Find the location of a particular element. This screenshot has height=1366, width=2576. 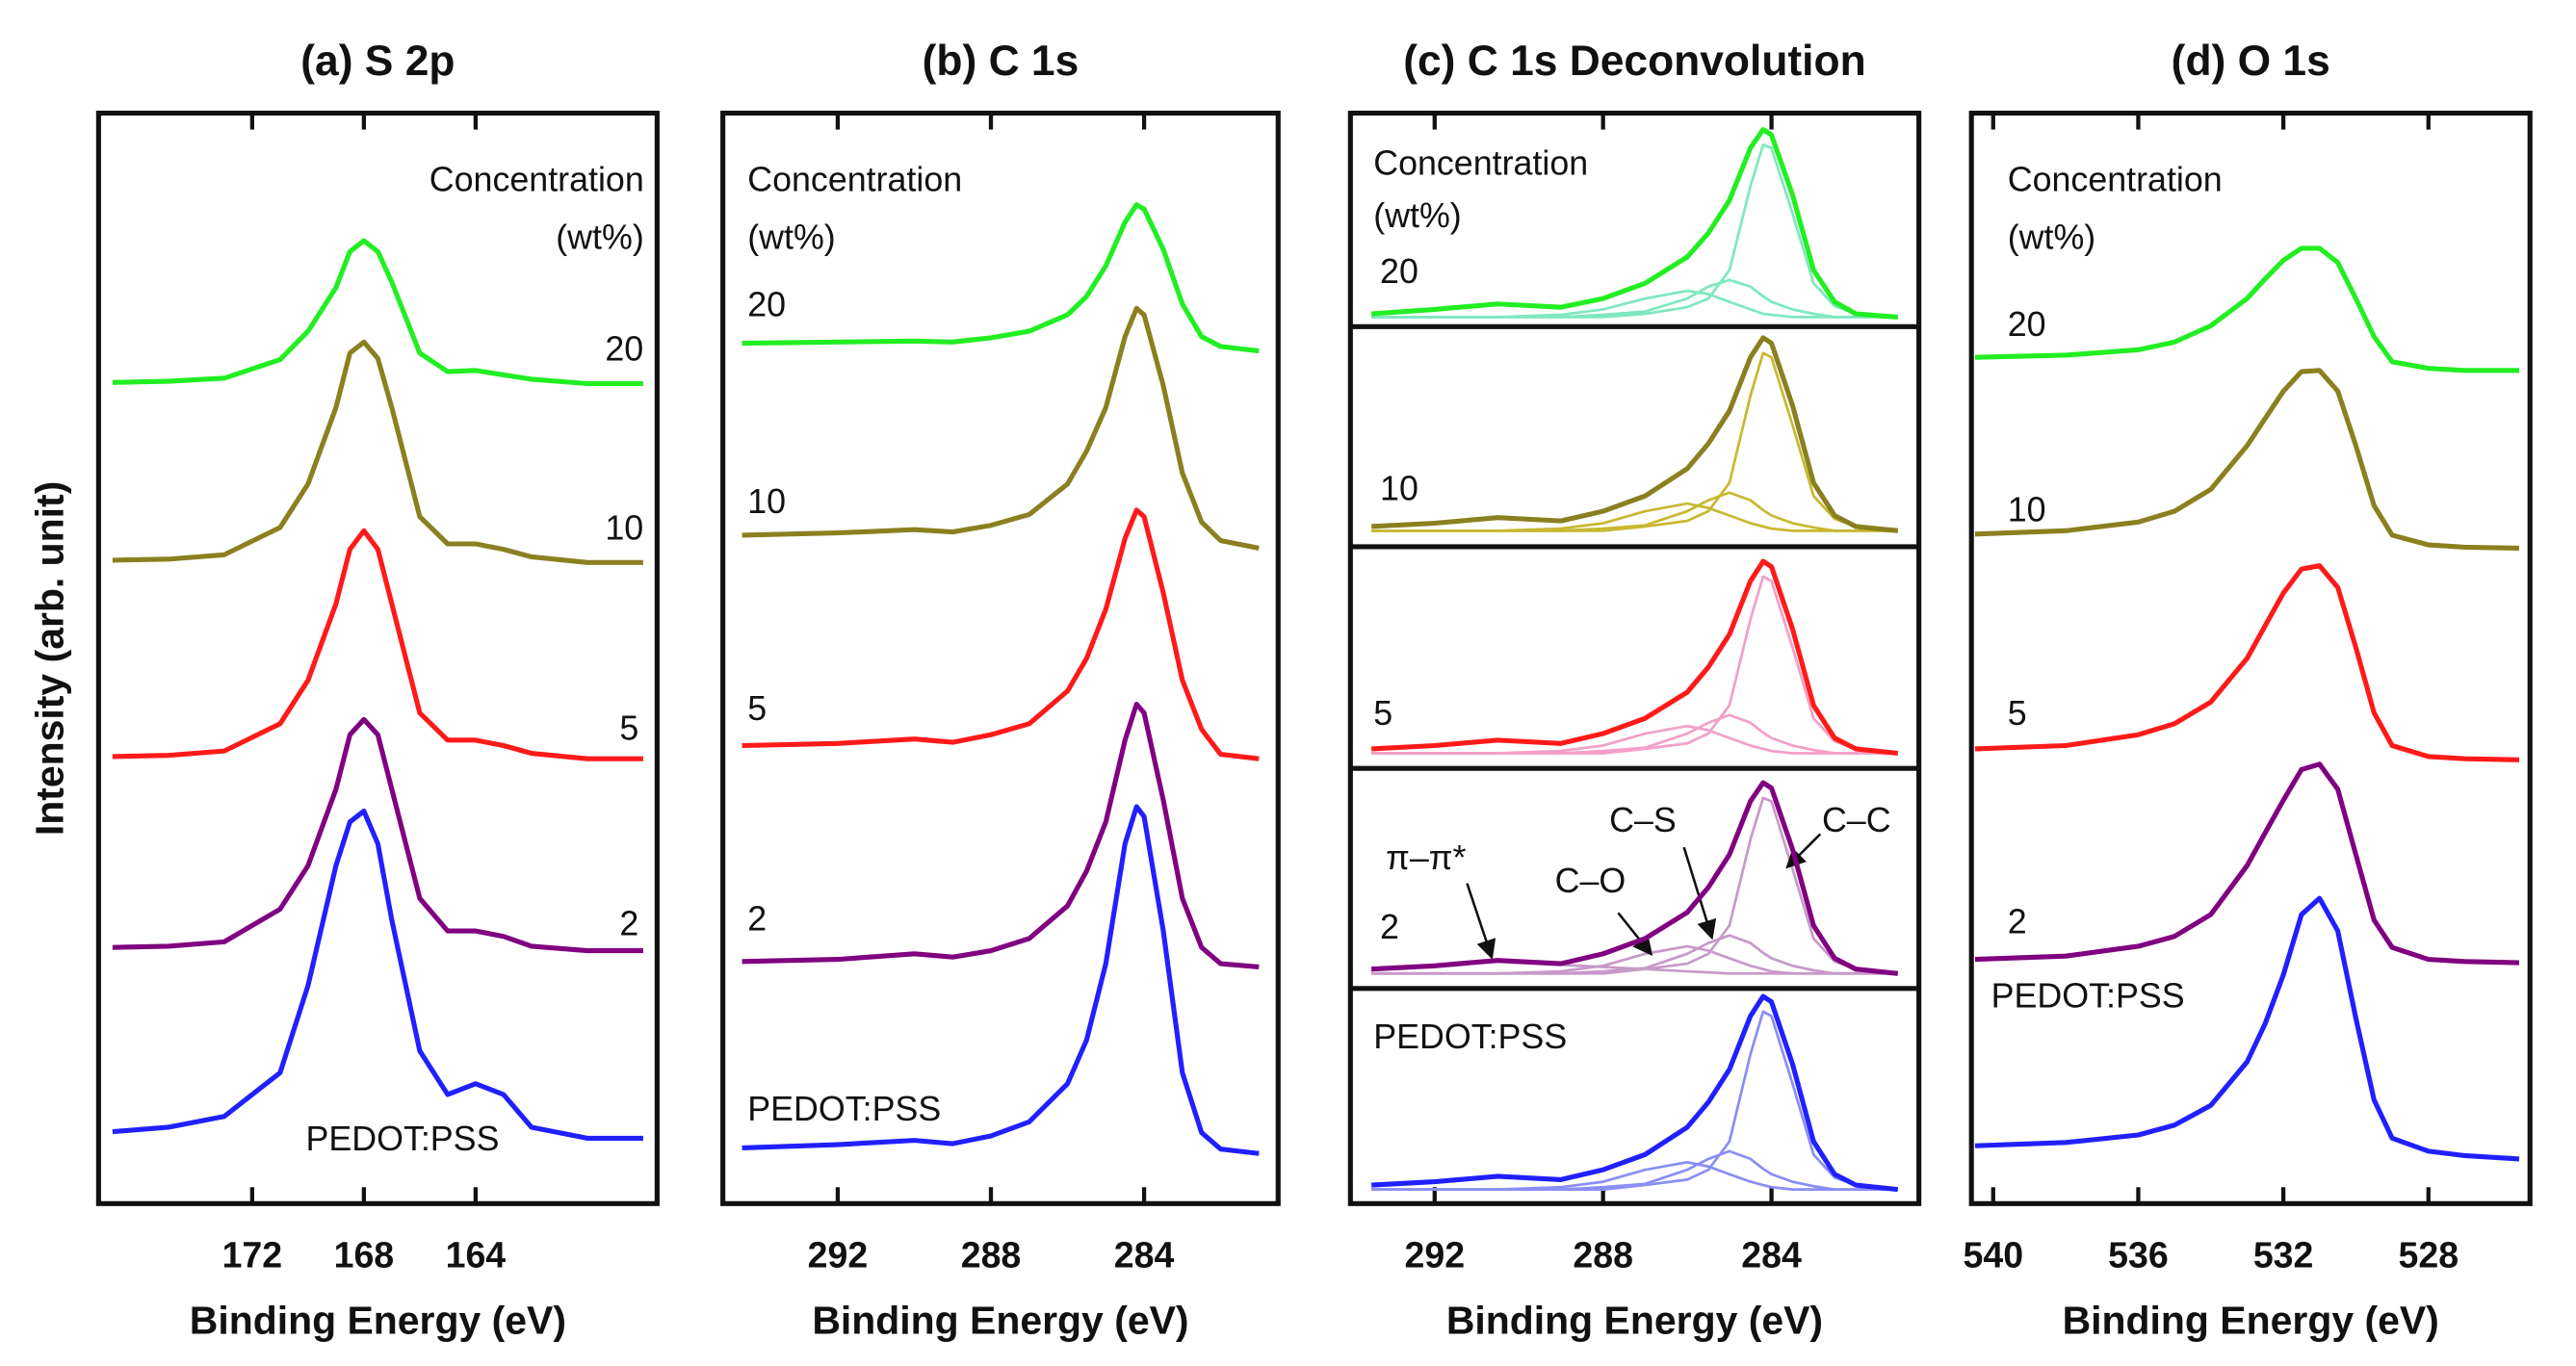

component-label: π–π* is located at coordinates (1426, 857).